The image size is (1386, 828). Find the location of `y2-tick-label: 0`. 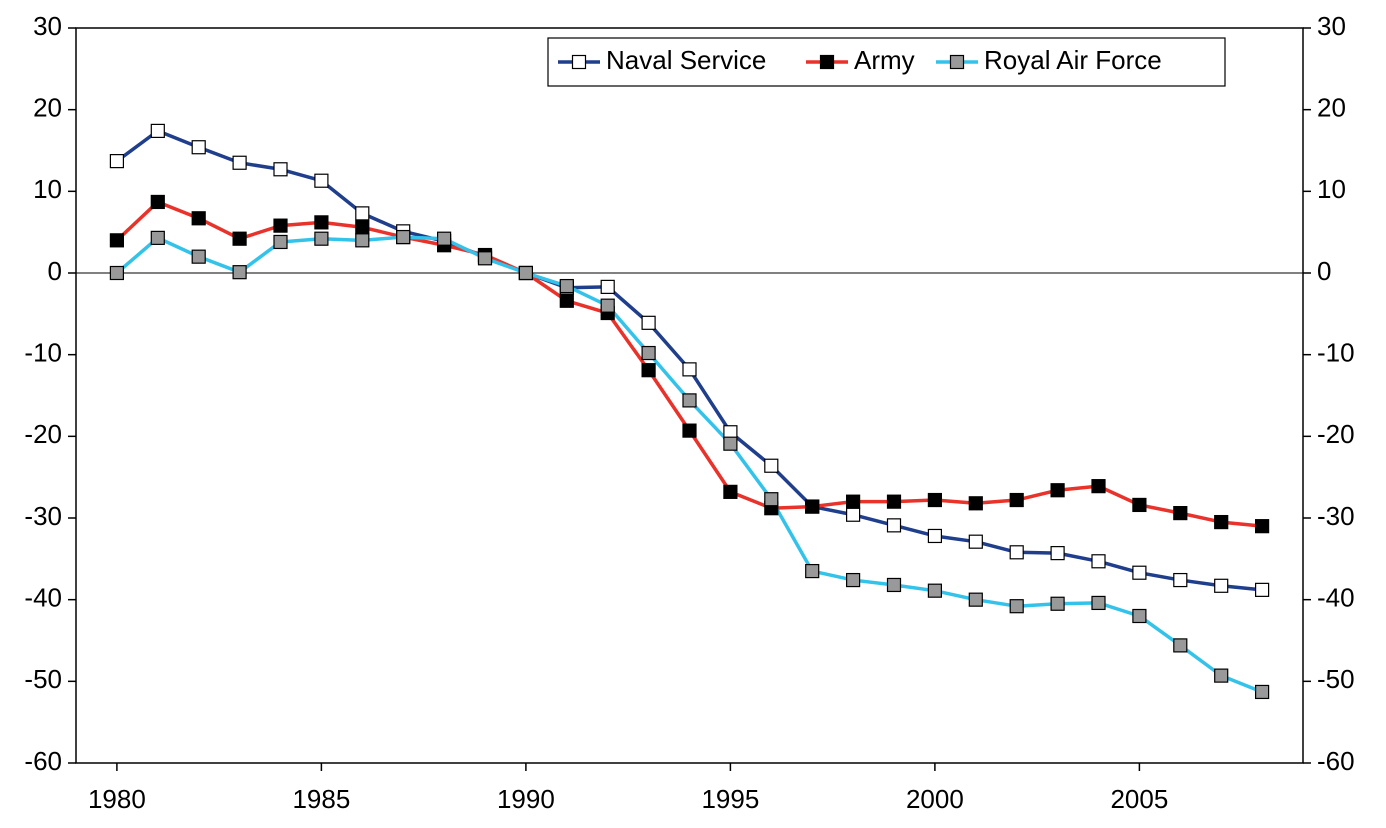

y2-tick-label: 0 is located at coordinates (1324, 271).